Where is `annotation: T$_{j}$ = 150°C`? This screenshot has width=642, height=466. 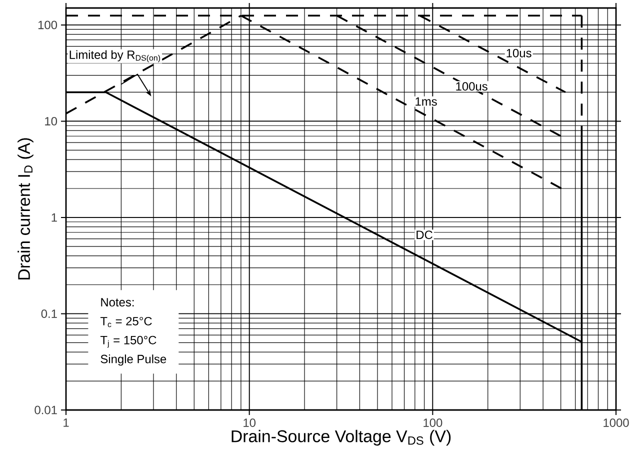
annotation: T$_{j}$ = 150°C is located at coordinates (128, 342).